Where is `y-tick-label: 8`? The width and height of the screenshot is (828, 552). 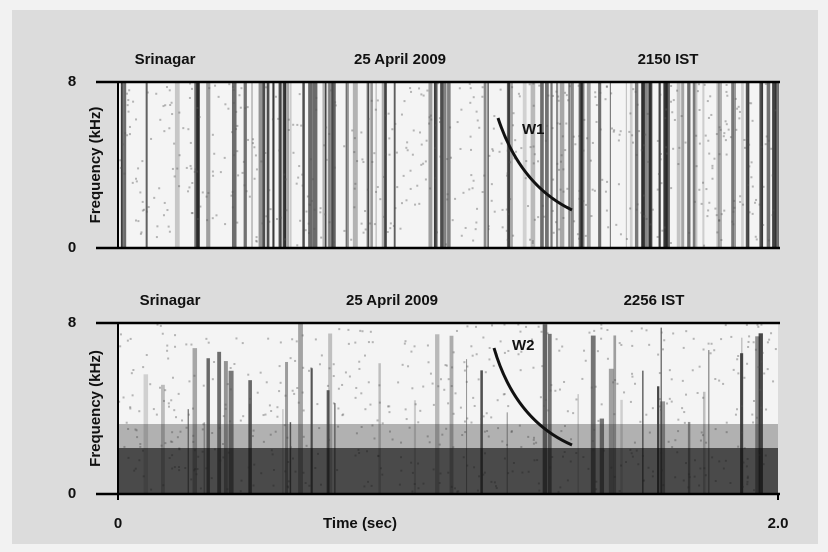 y-tick-label: 8 is located at coordinates (72, 322).